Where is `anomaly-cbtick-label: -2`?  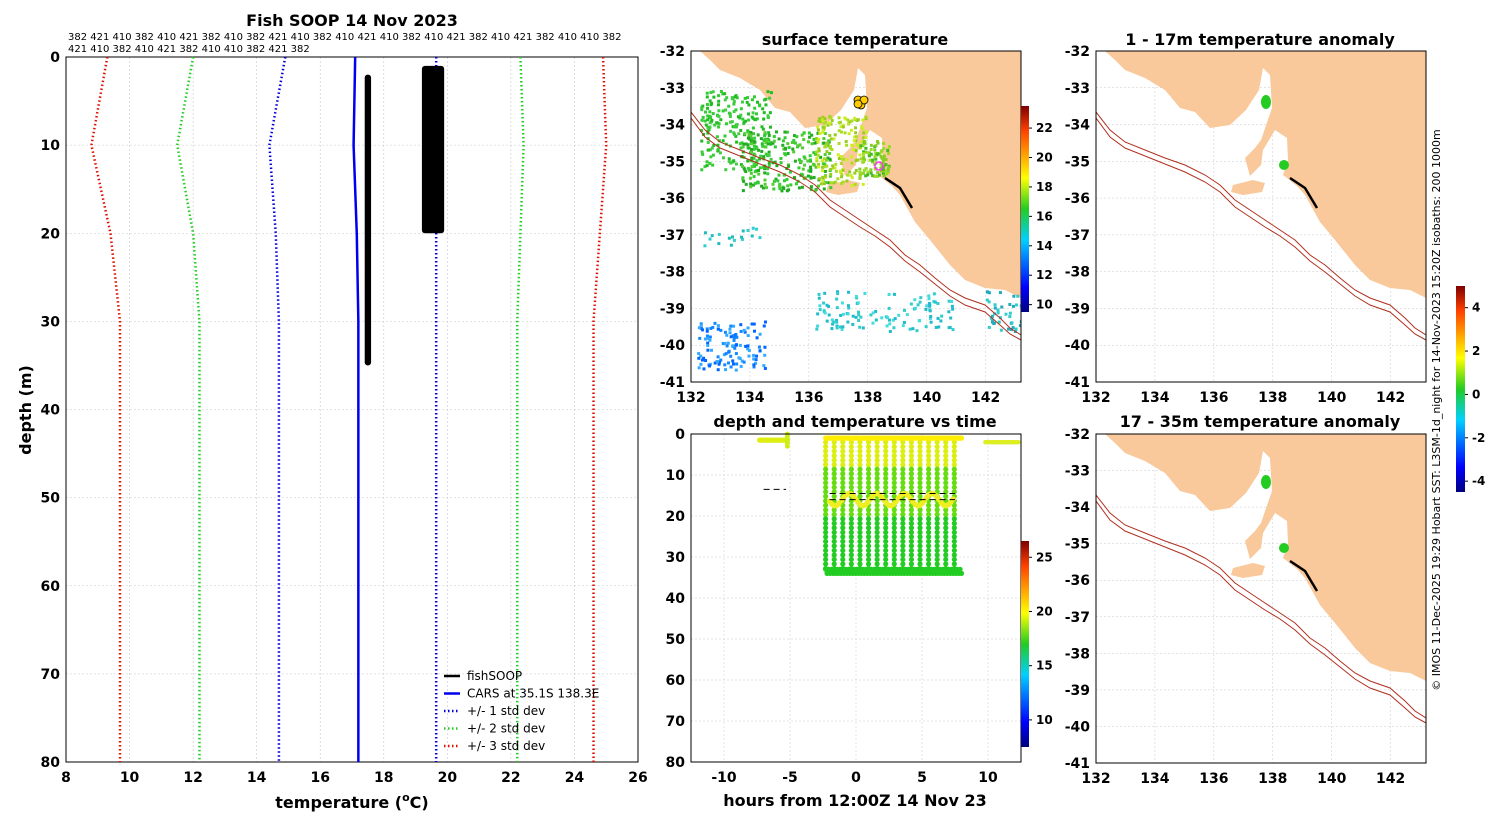 anomaly-cbtick-label: -2 is located at coordinates (1478, 438).